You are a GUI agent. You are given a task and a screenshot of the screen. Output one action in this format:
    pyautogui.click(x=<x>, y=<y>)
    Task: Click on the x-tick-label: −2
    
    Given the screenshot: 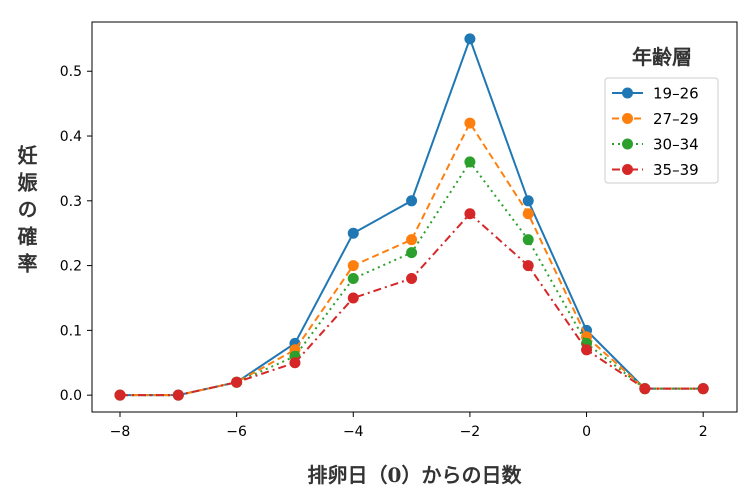 What is the action you would take?
    pyautogui.click(x=470, y=432)
    